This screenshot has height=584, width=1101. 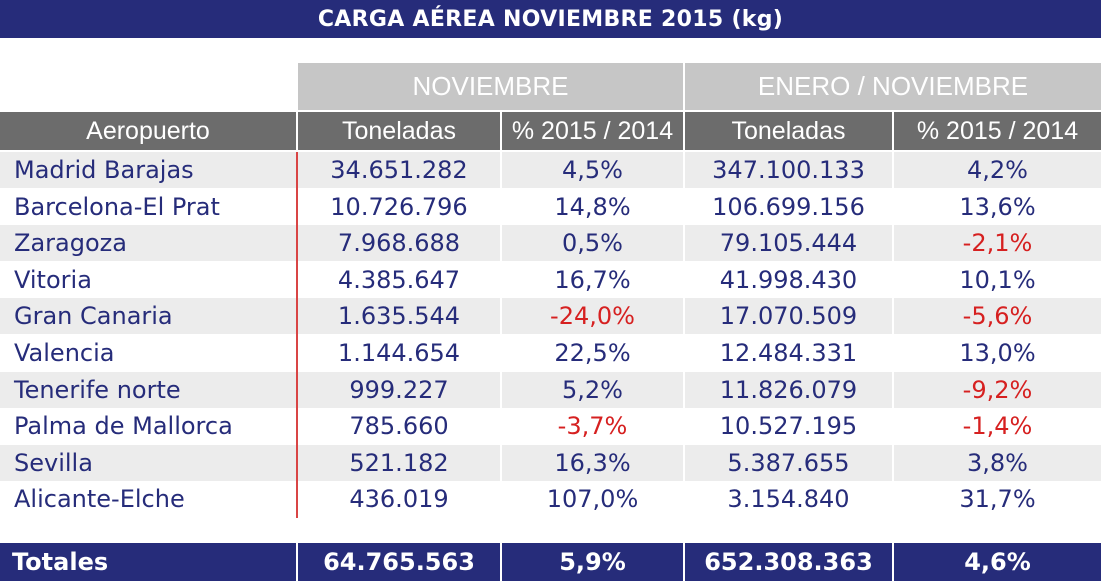 I want to click on cell-aeropuerto: Vitoria, so click(x=53, y=279).